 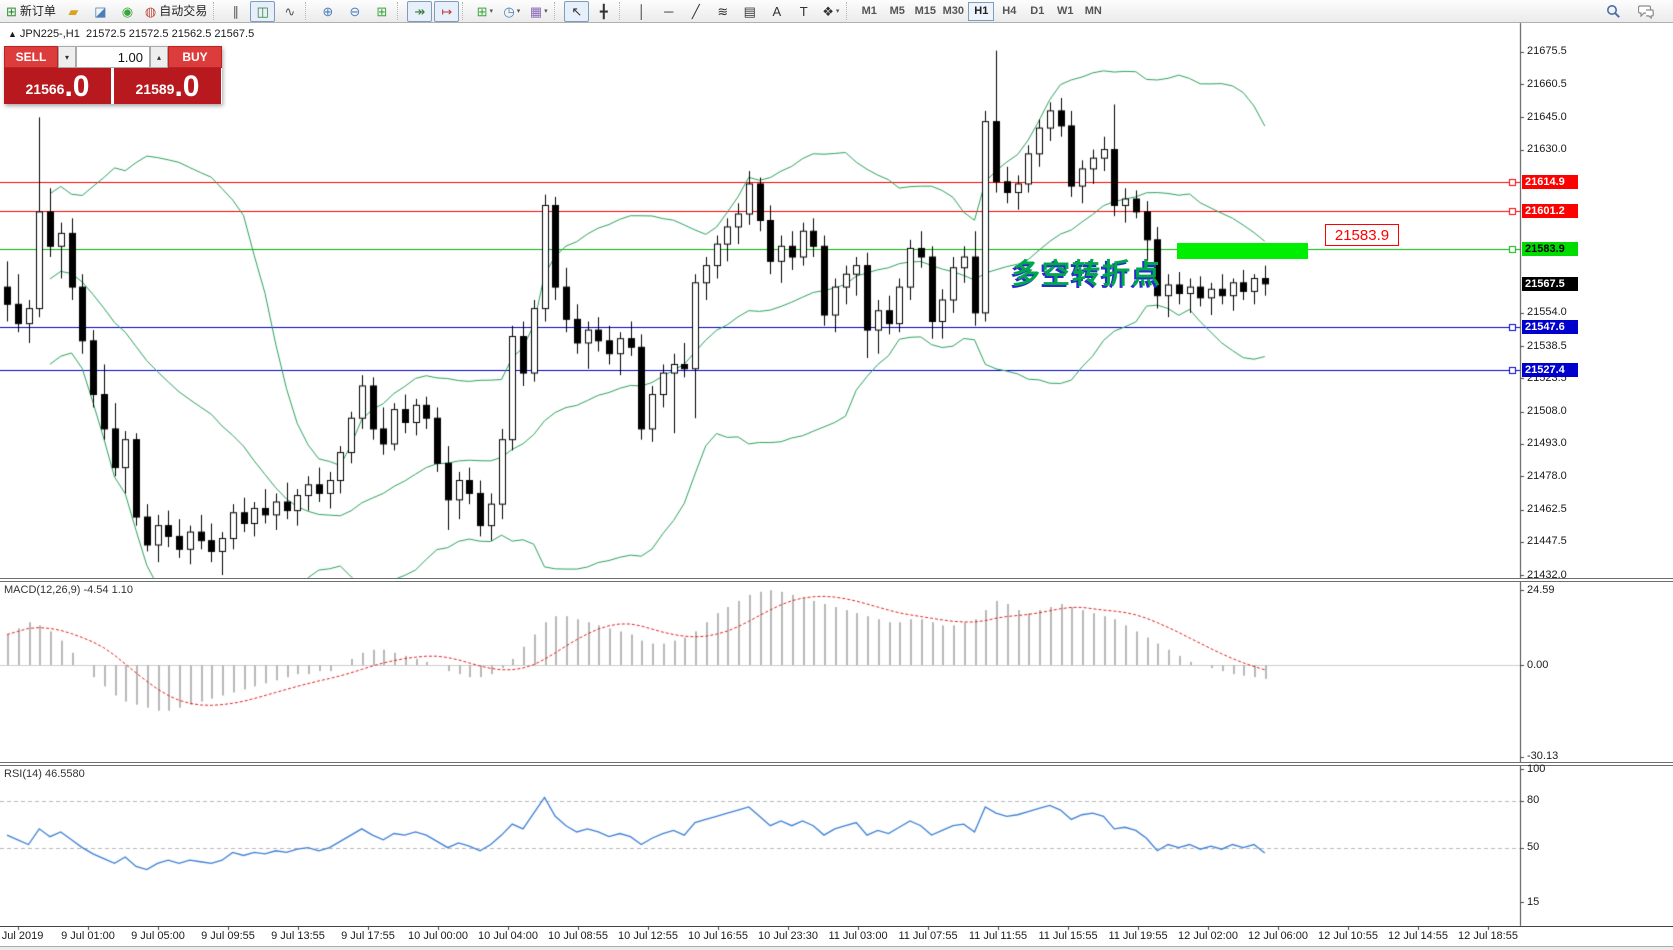 I want to click on price-axis-tick-label: 21478.0, so click(x=1547, y=475).